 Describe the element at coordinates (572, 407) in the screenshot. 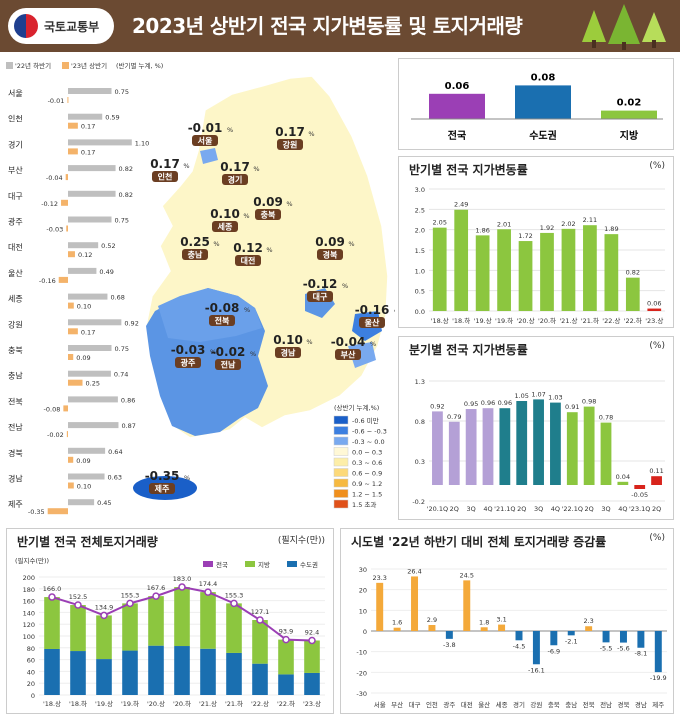

I see `bar-value-label: 0.91` at that location.